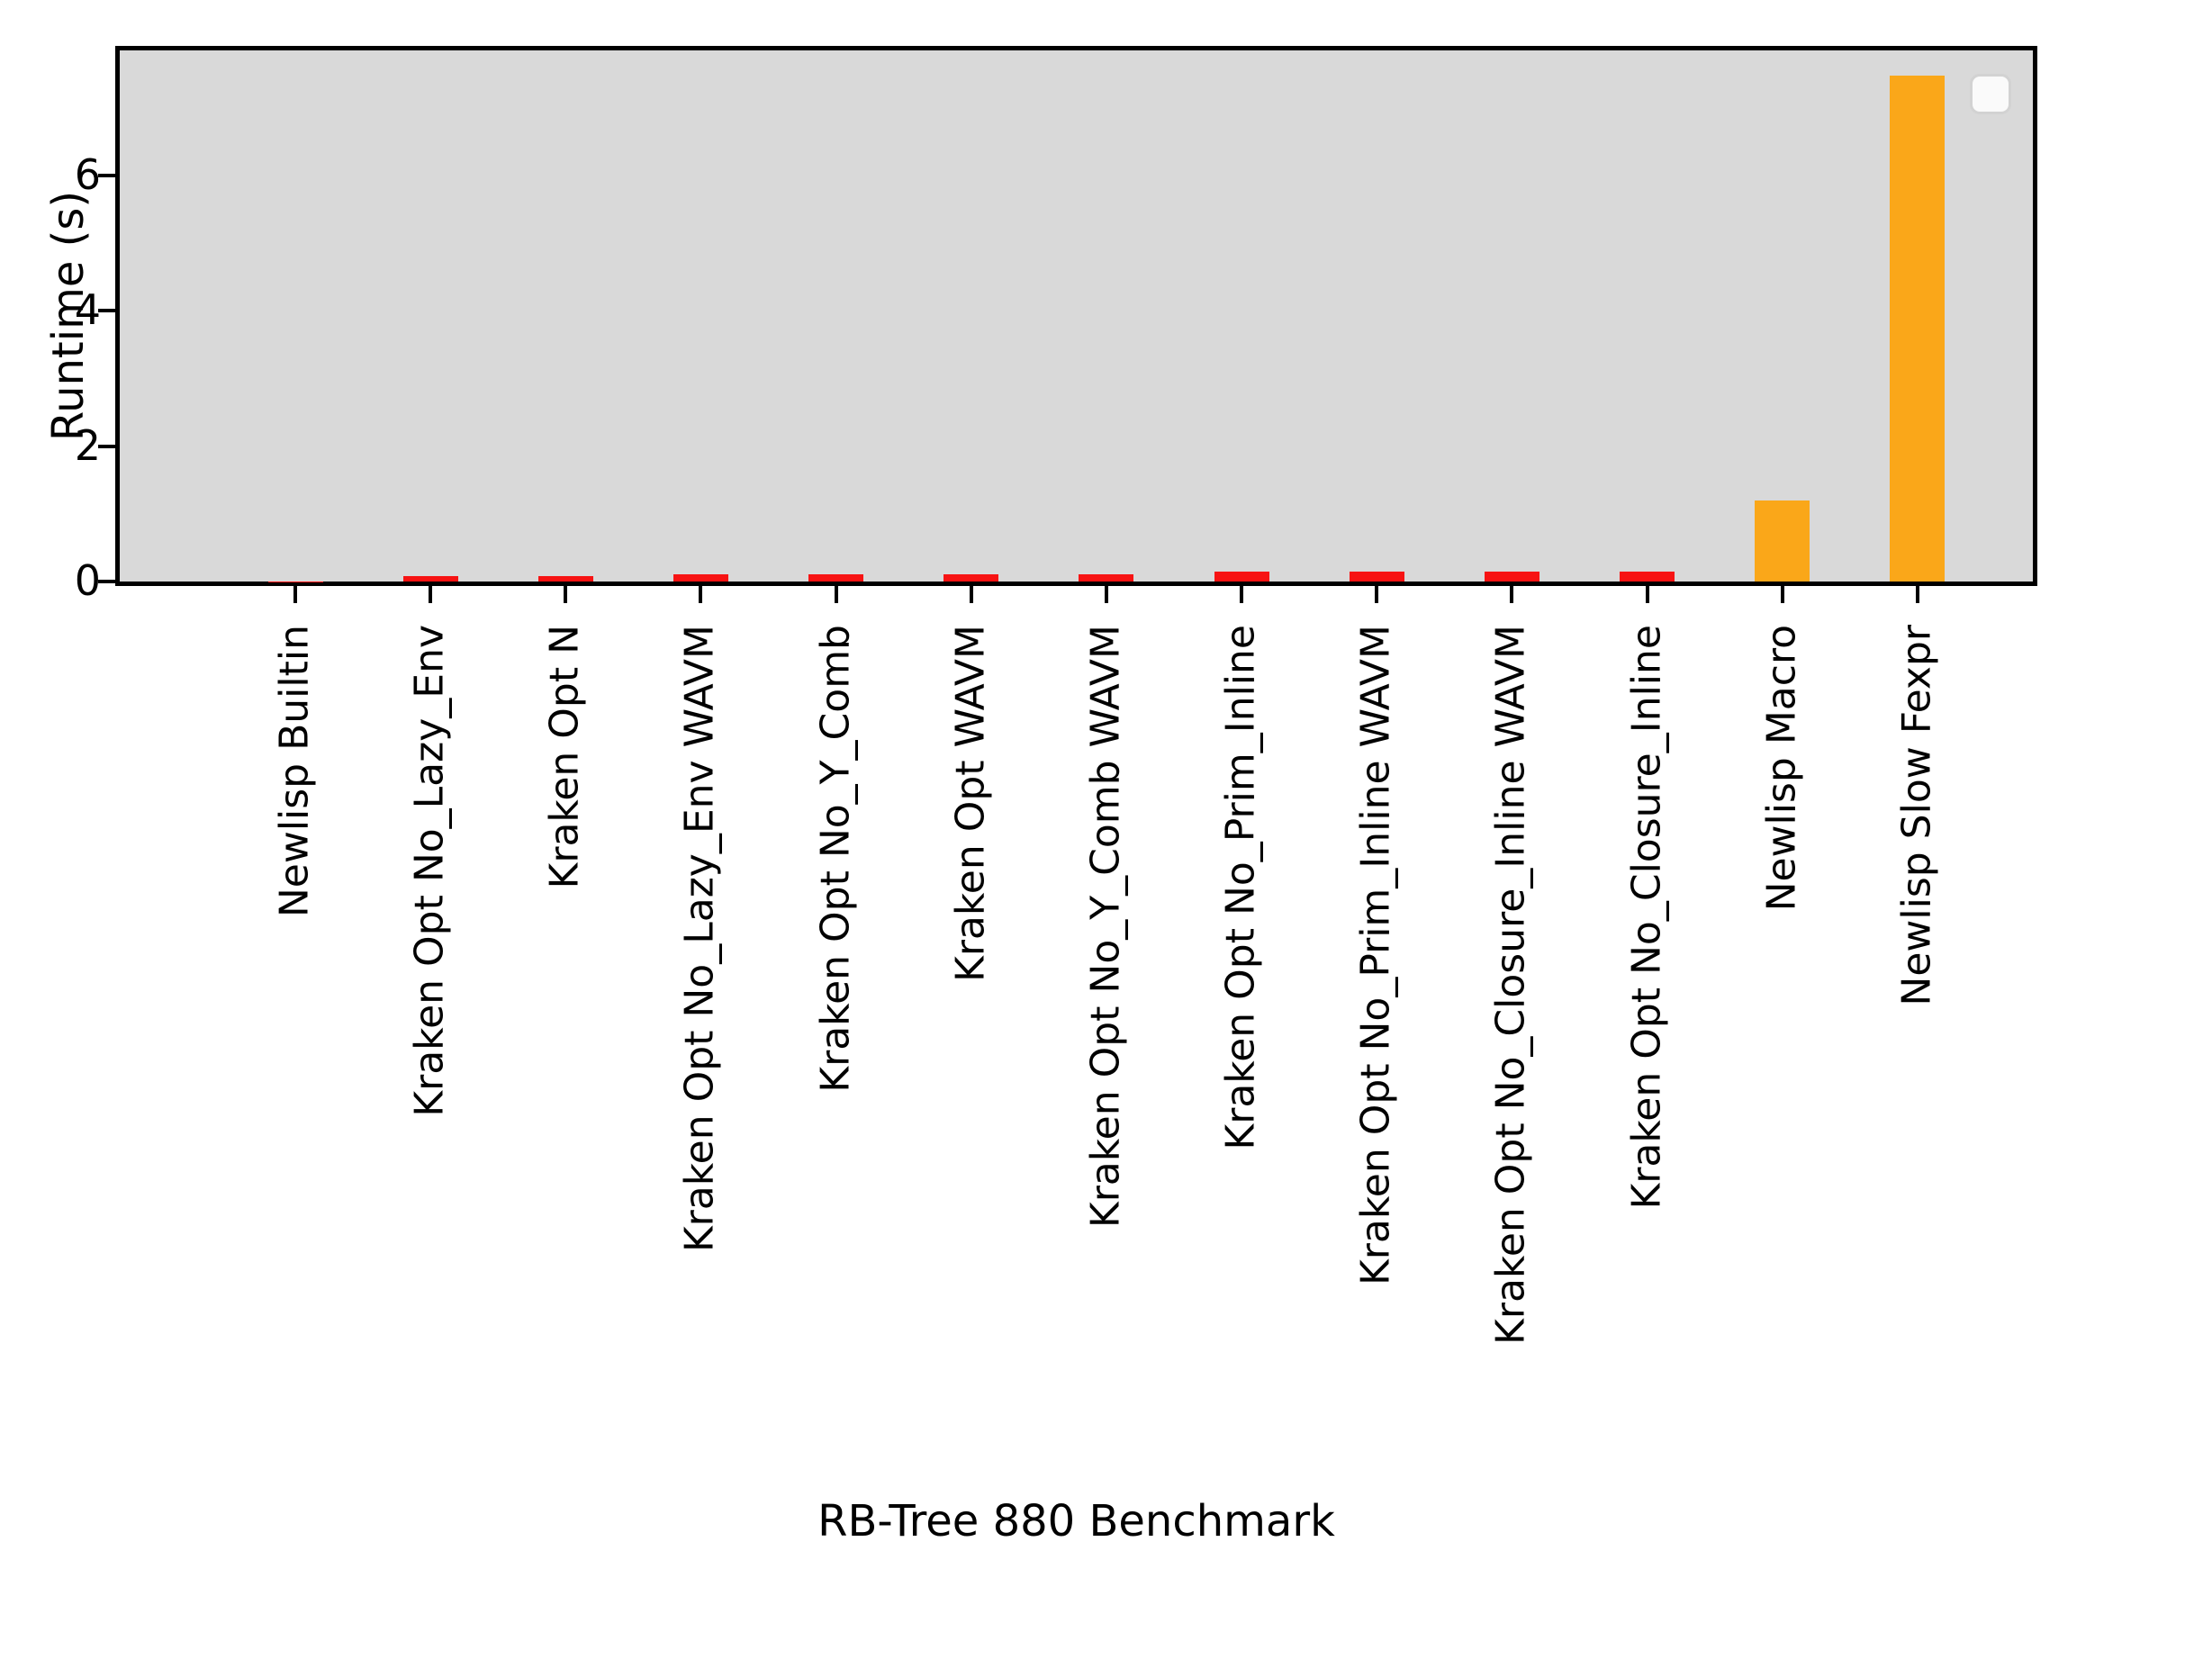 The image size is (2212, 1659). What do you see at coordinates (1376, 577) in the screenshot?
I see `bar-kraken-opt-no-prim-inline-wavm` at bounding box center [1376, 577].